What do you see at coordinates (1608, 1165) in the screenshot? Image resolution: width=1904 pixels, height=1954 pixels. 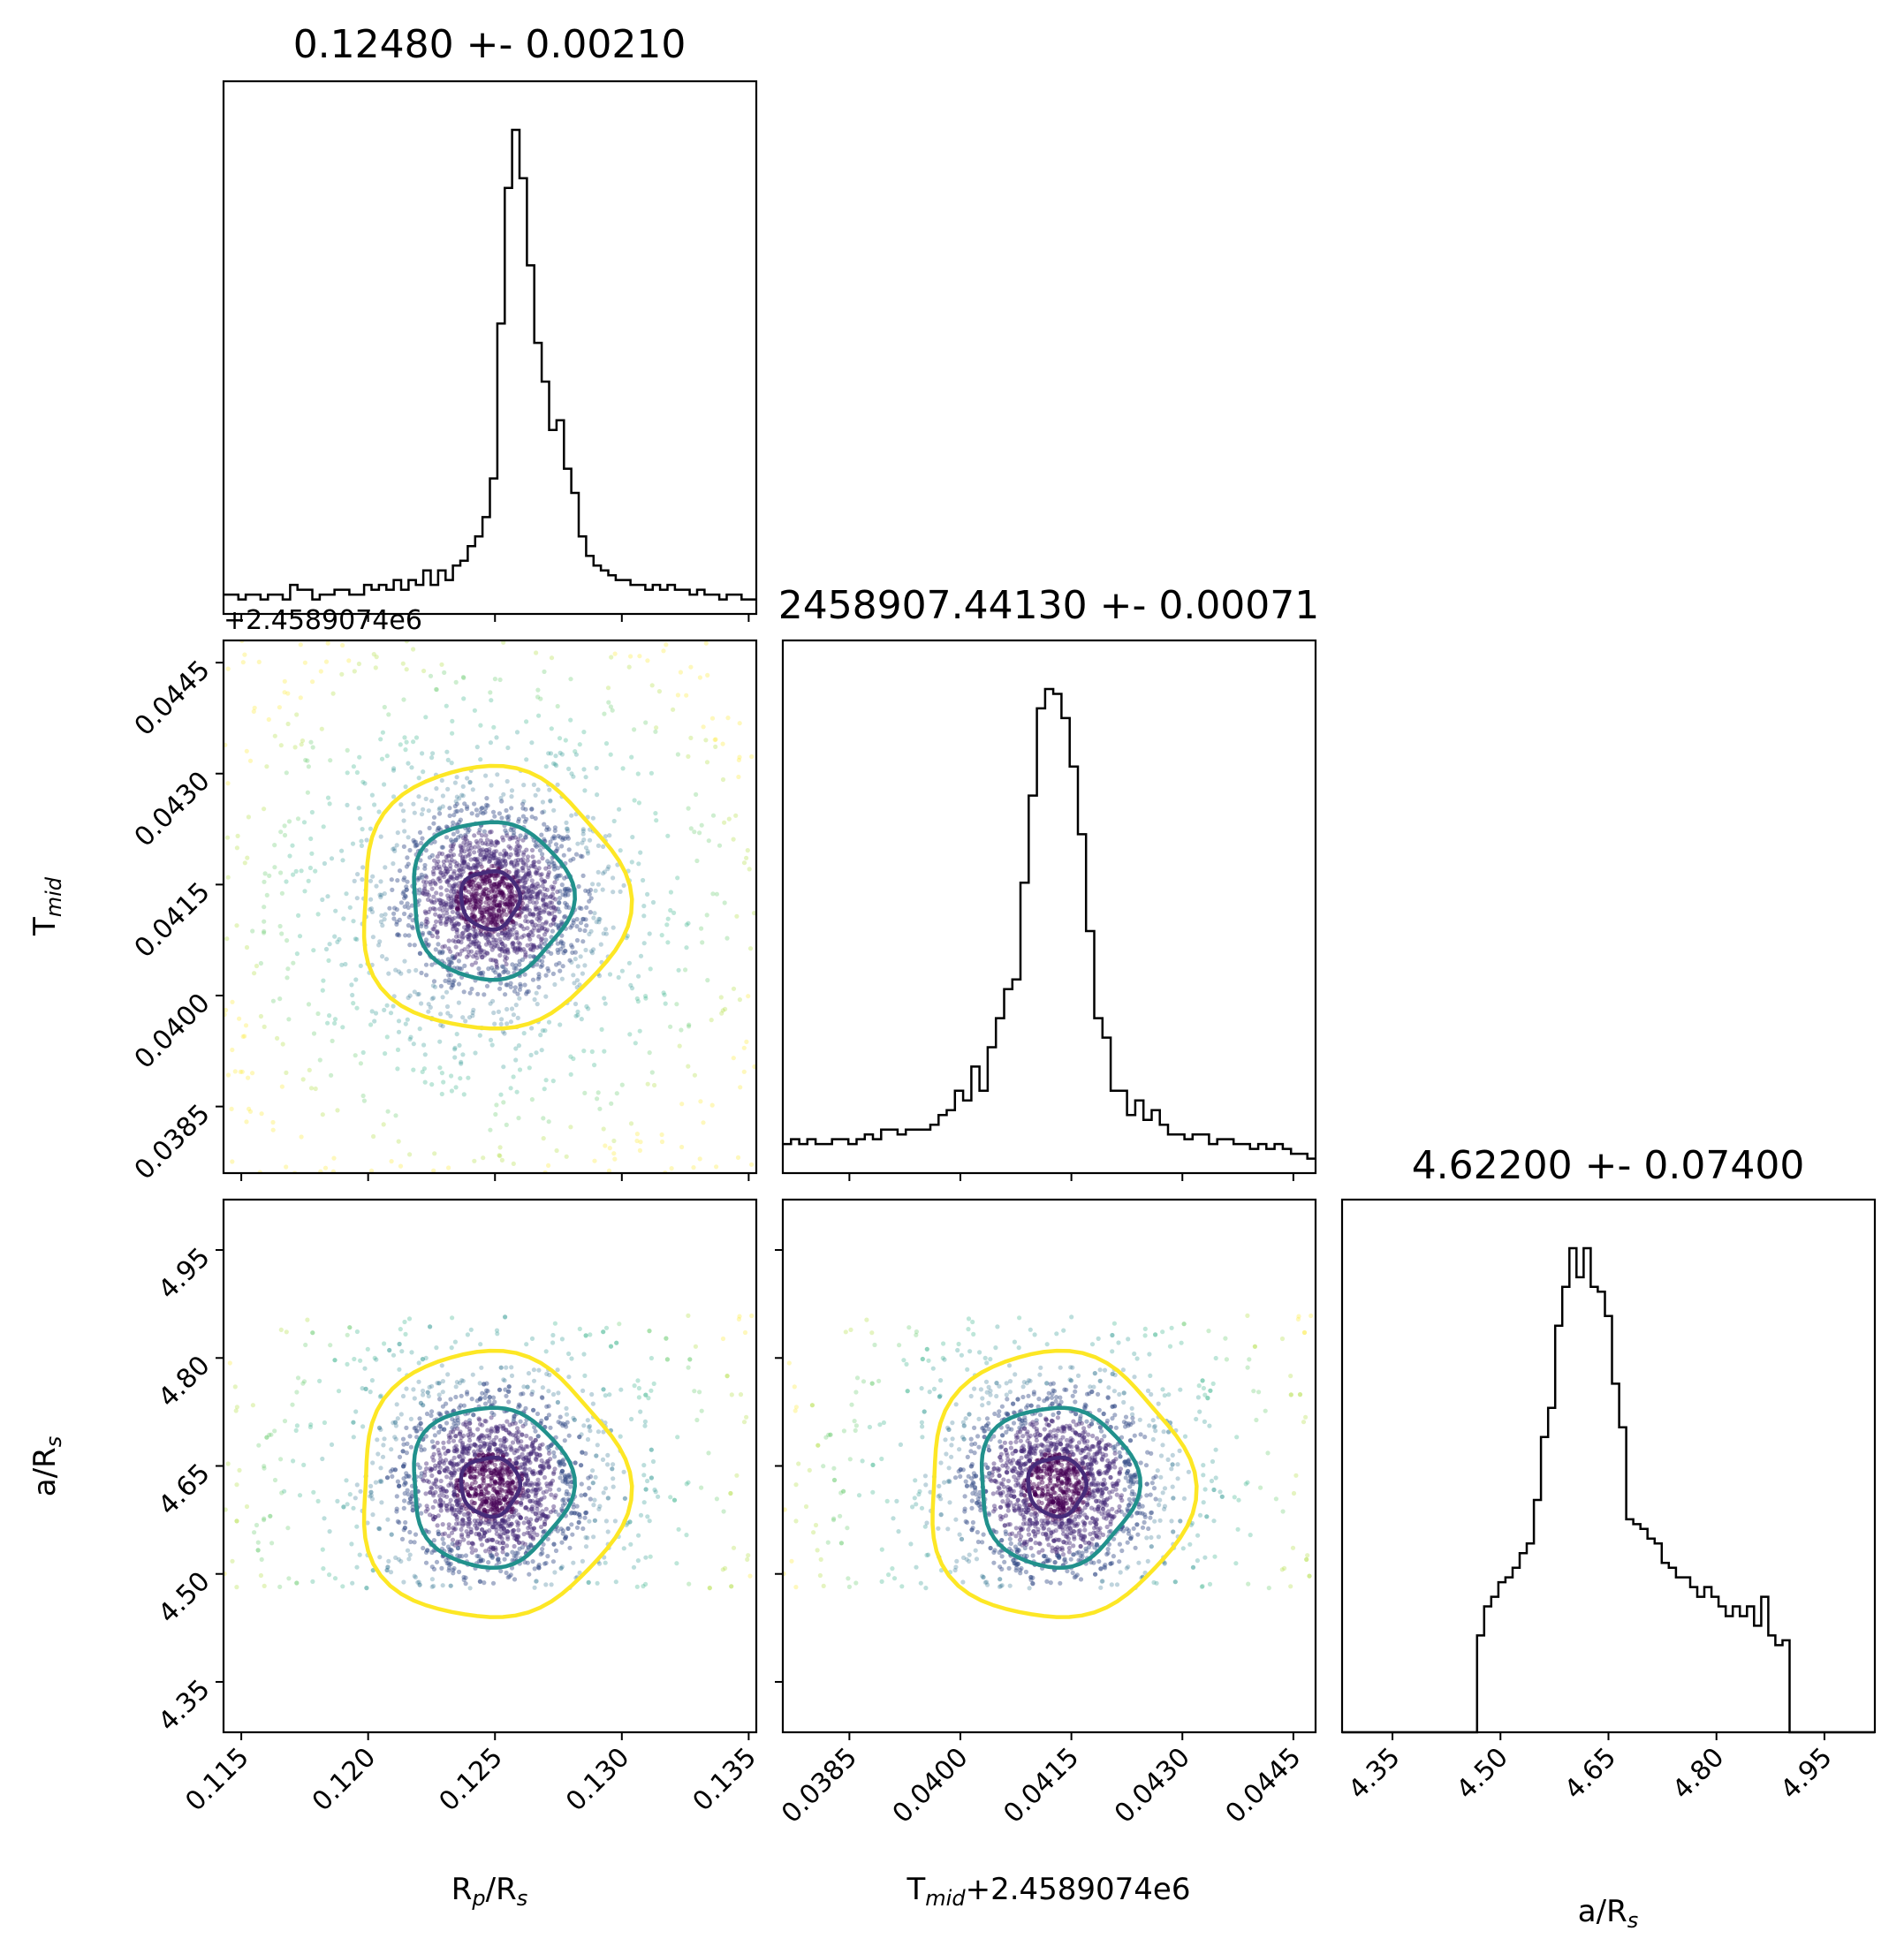 I see `title-a-rs: 4.62200 +- 0.07400` at bounding box center [1608, 1165].